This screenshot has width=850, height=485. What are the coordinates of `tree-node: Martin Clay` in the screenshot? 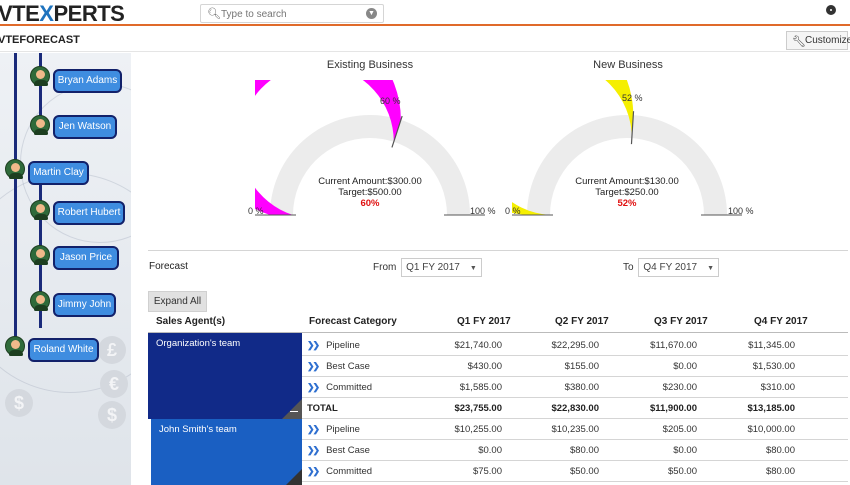 It's located at (58, 173).